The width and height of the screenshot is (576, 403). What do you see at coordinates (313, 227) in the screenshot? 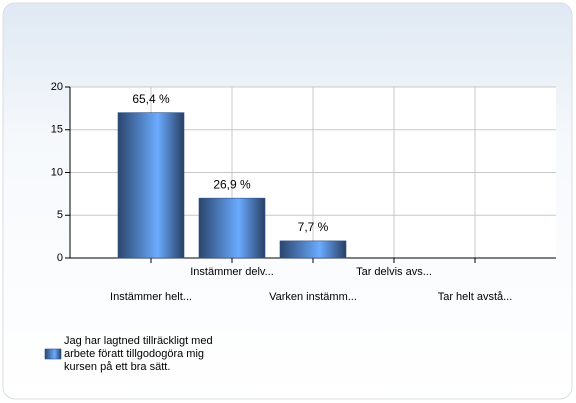
I see `data-label: 7,7 %` at bounding box center [313, 227].